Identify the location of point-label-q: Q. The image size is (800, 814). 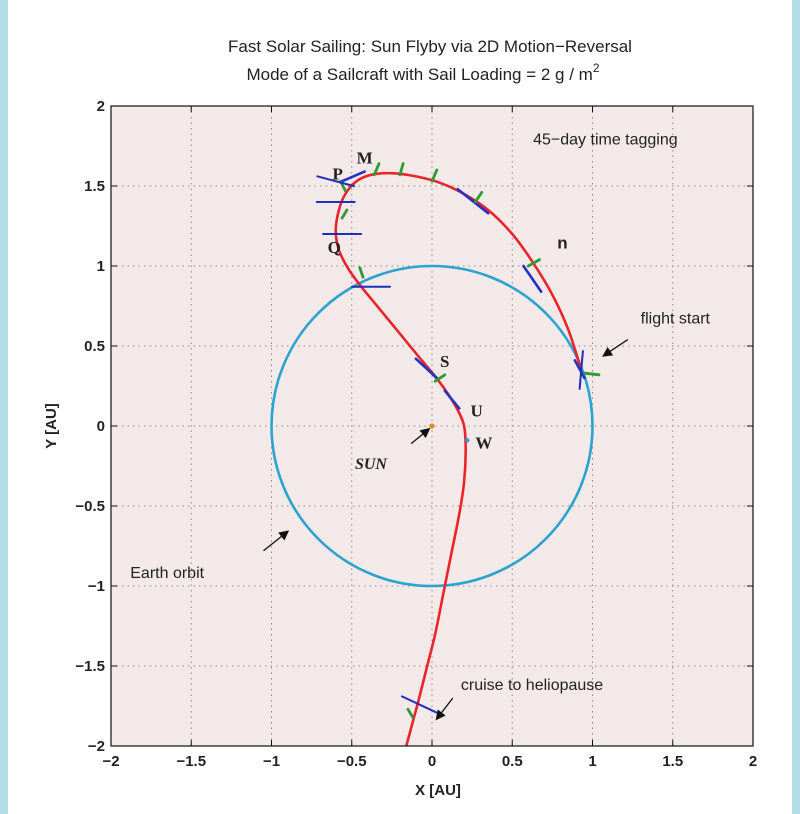
(334, 247).